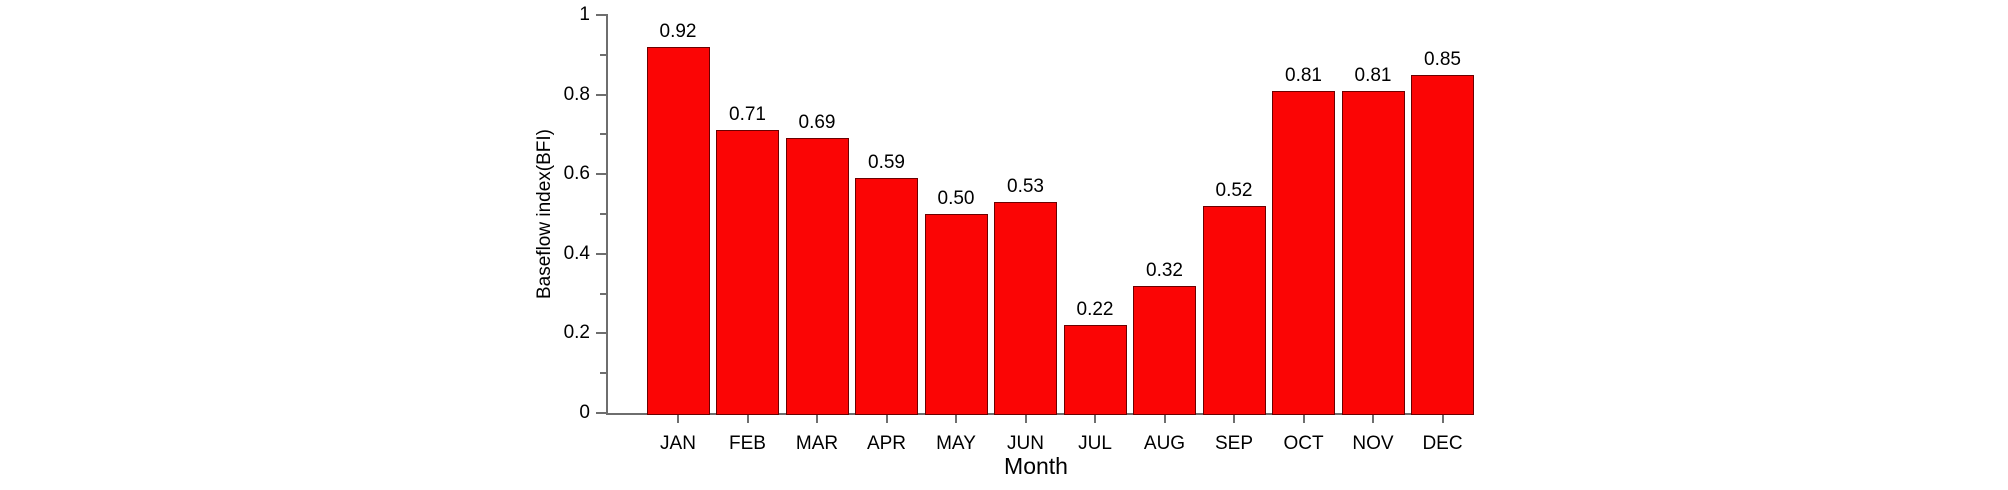 The height and width of the screenshot is (490, 2008). I want to click on bar-may, so click(956, 314).